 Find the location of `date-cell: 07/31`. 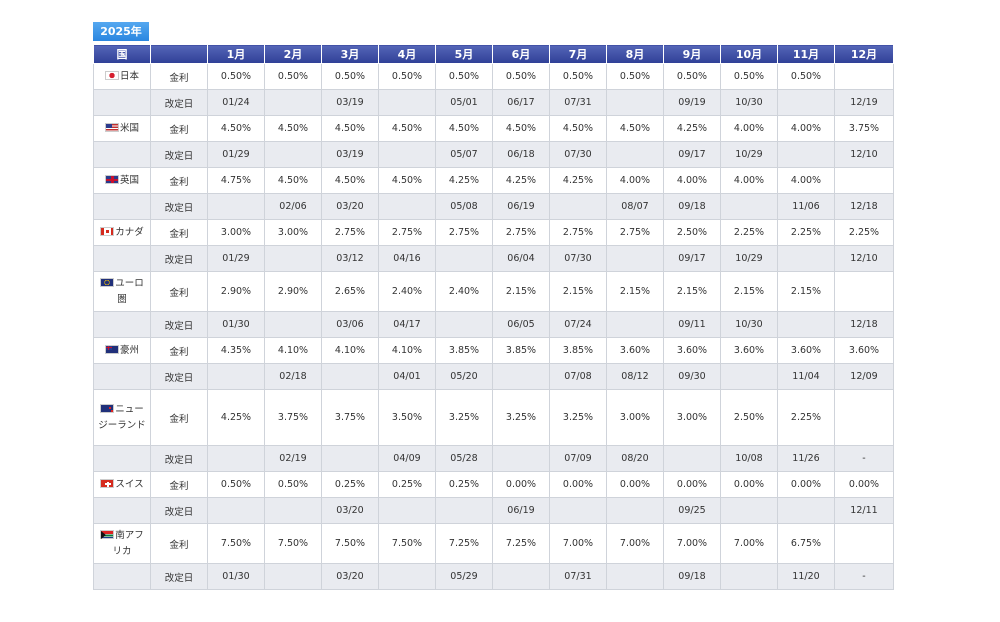

date-cell: 07/31 is located at coordinates (578, 576).